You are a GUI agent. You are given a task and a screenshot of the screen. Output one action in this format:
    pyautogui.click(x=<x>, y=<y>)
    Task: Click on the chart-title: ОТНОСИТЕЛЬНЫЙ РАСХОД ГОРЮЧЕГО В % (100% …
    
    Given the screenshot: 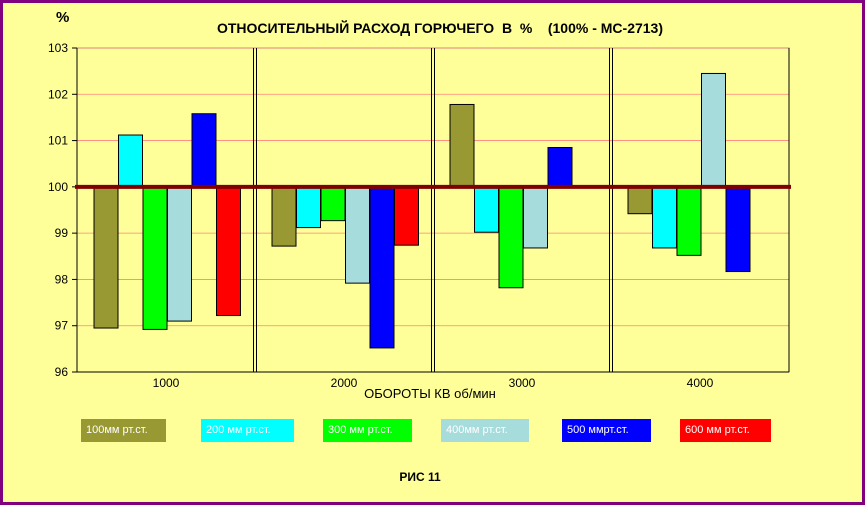 What is the action you would take?
    pyautogui.click(x=440, y=28)
    